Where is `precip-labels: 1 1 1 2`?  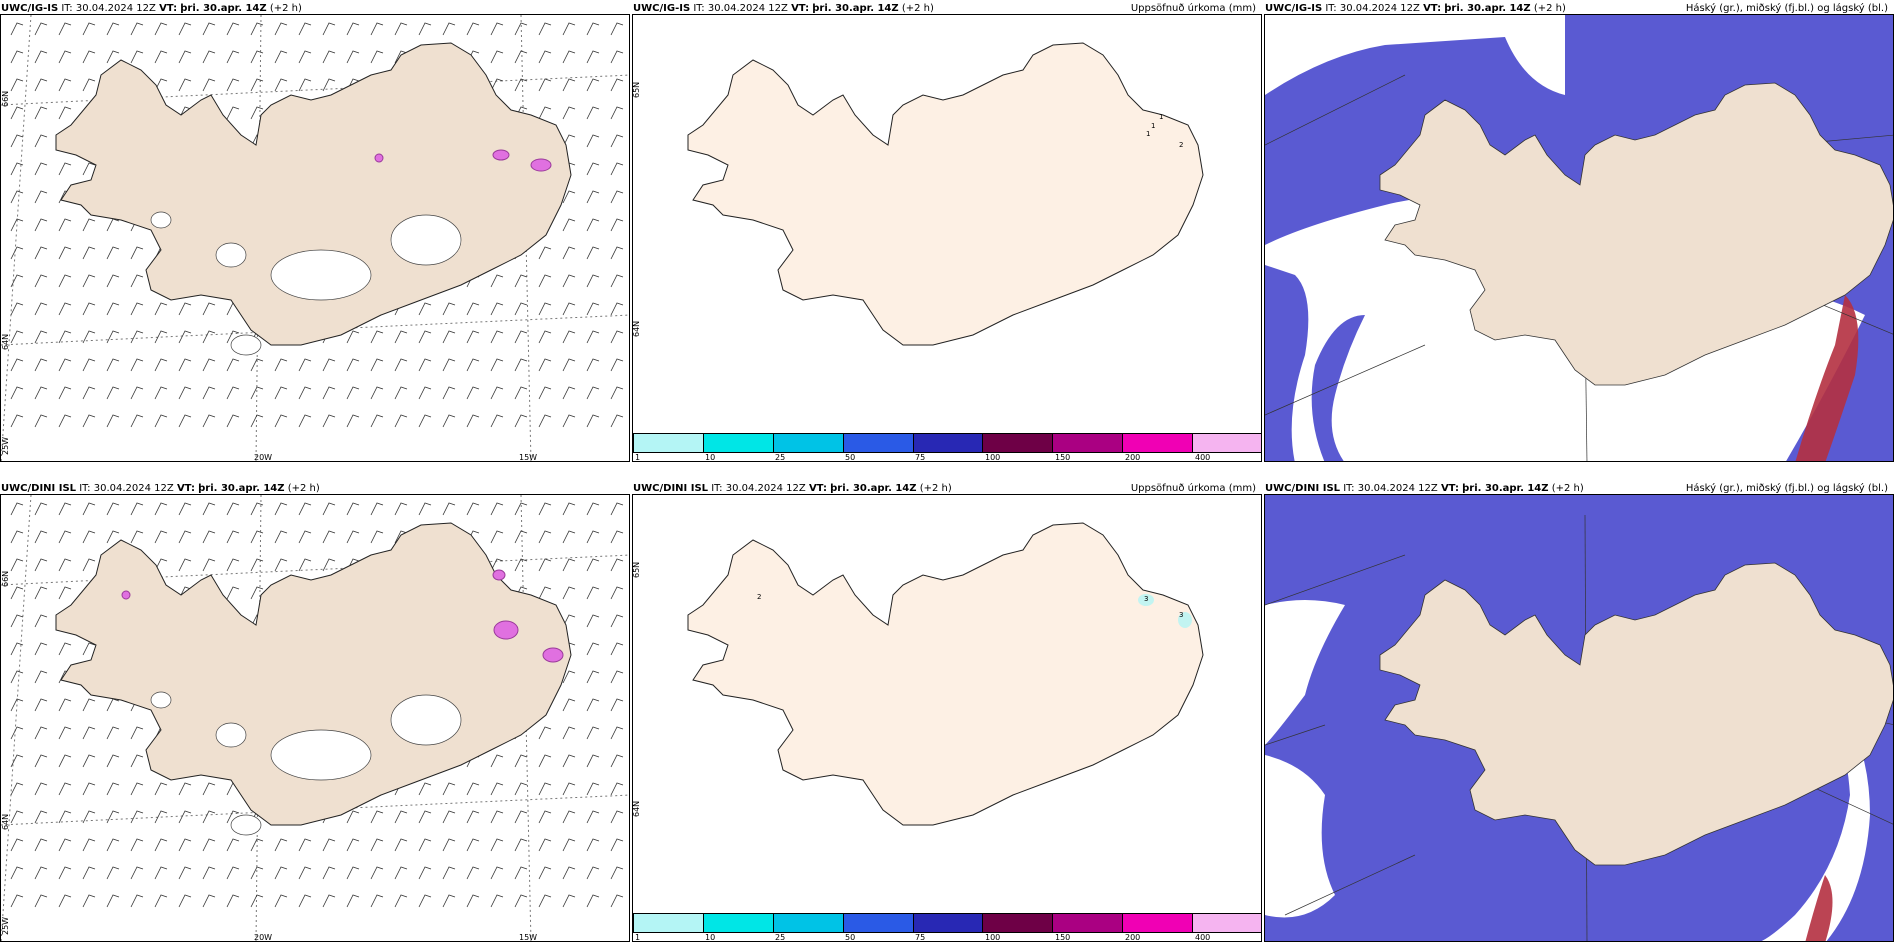 precip-labels: 1 1 1 2 is located at coordinates (1164, 131).